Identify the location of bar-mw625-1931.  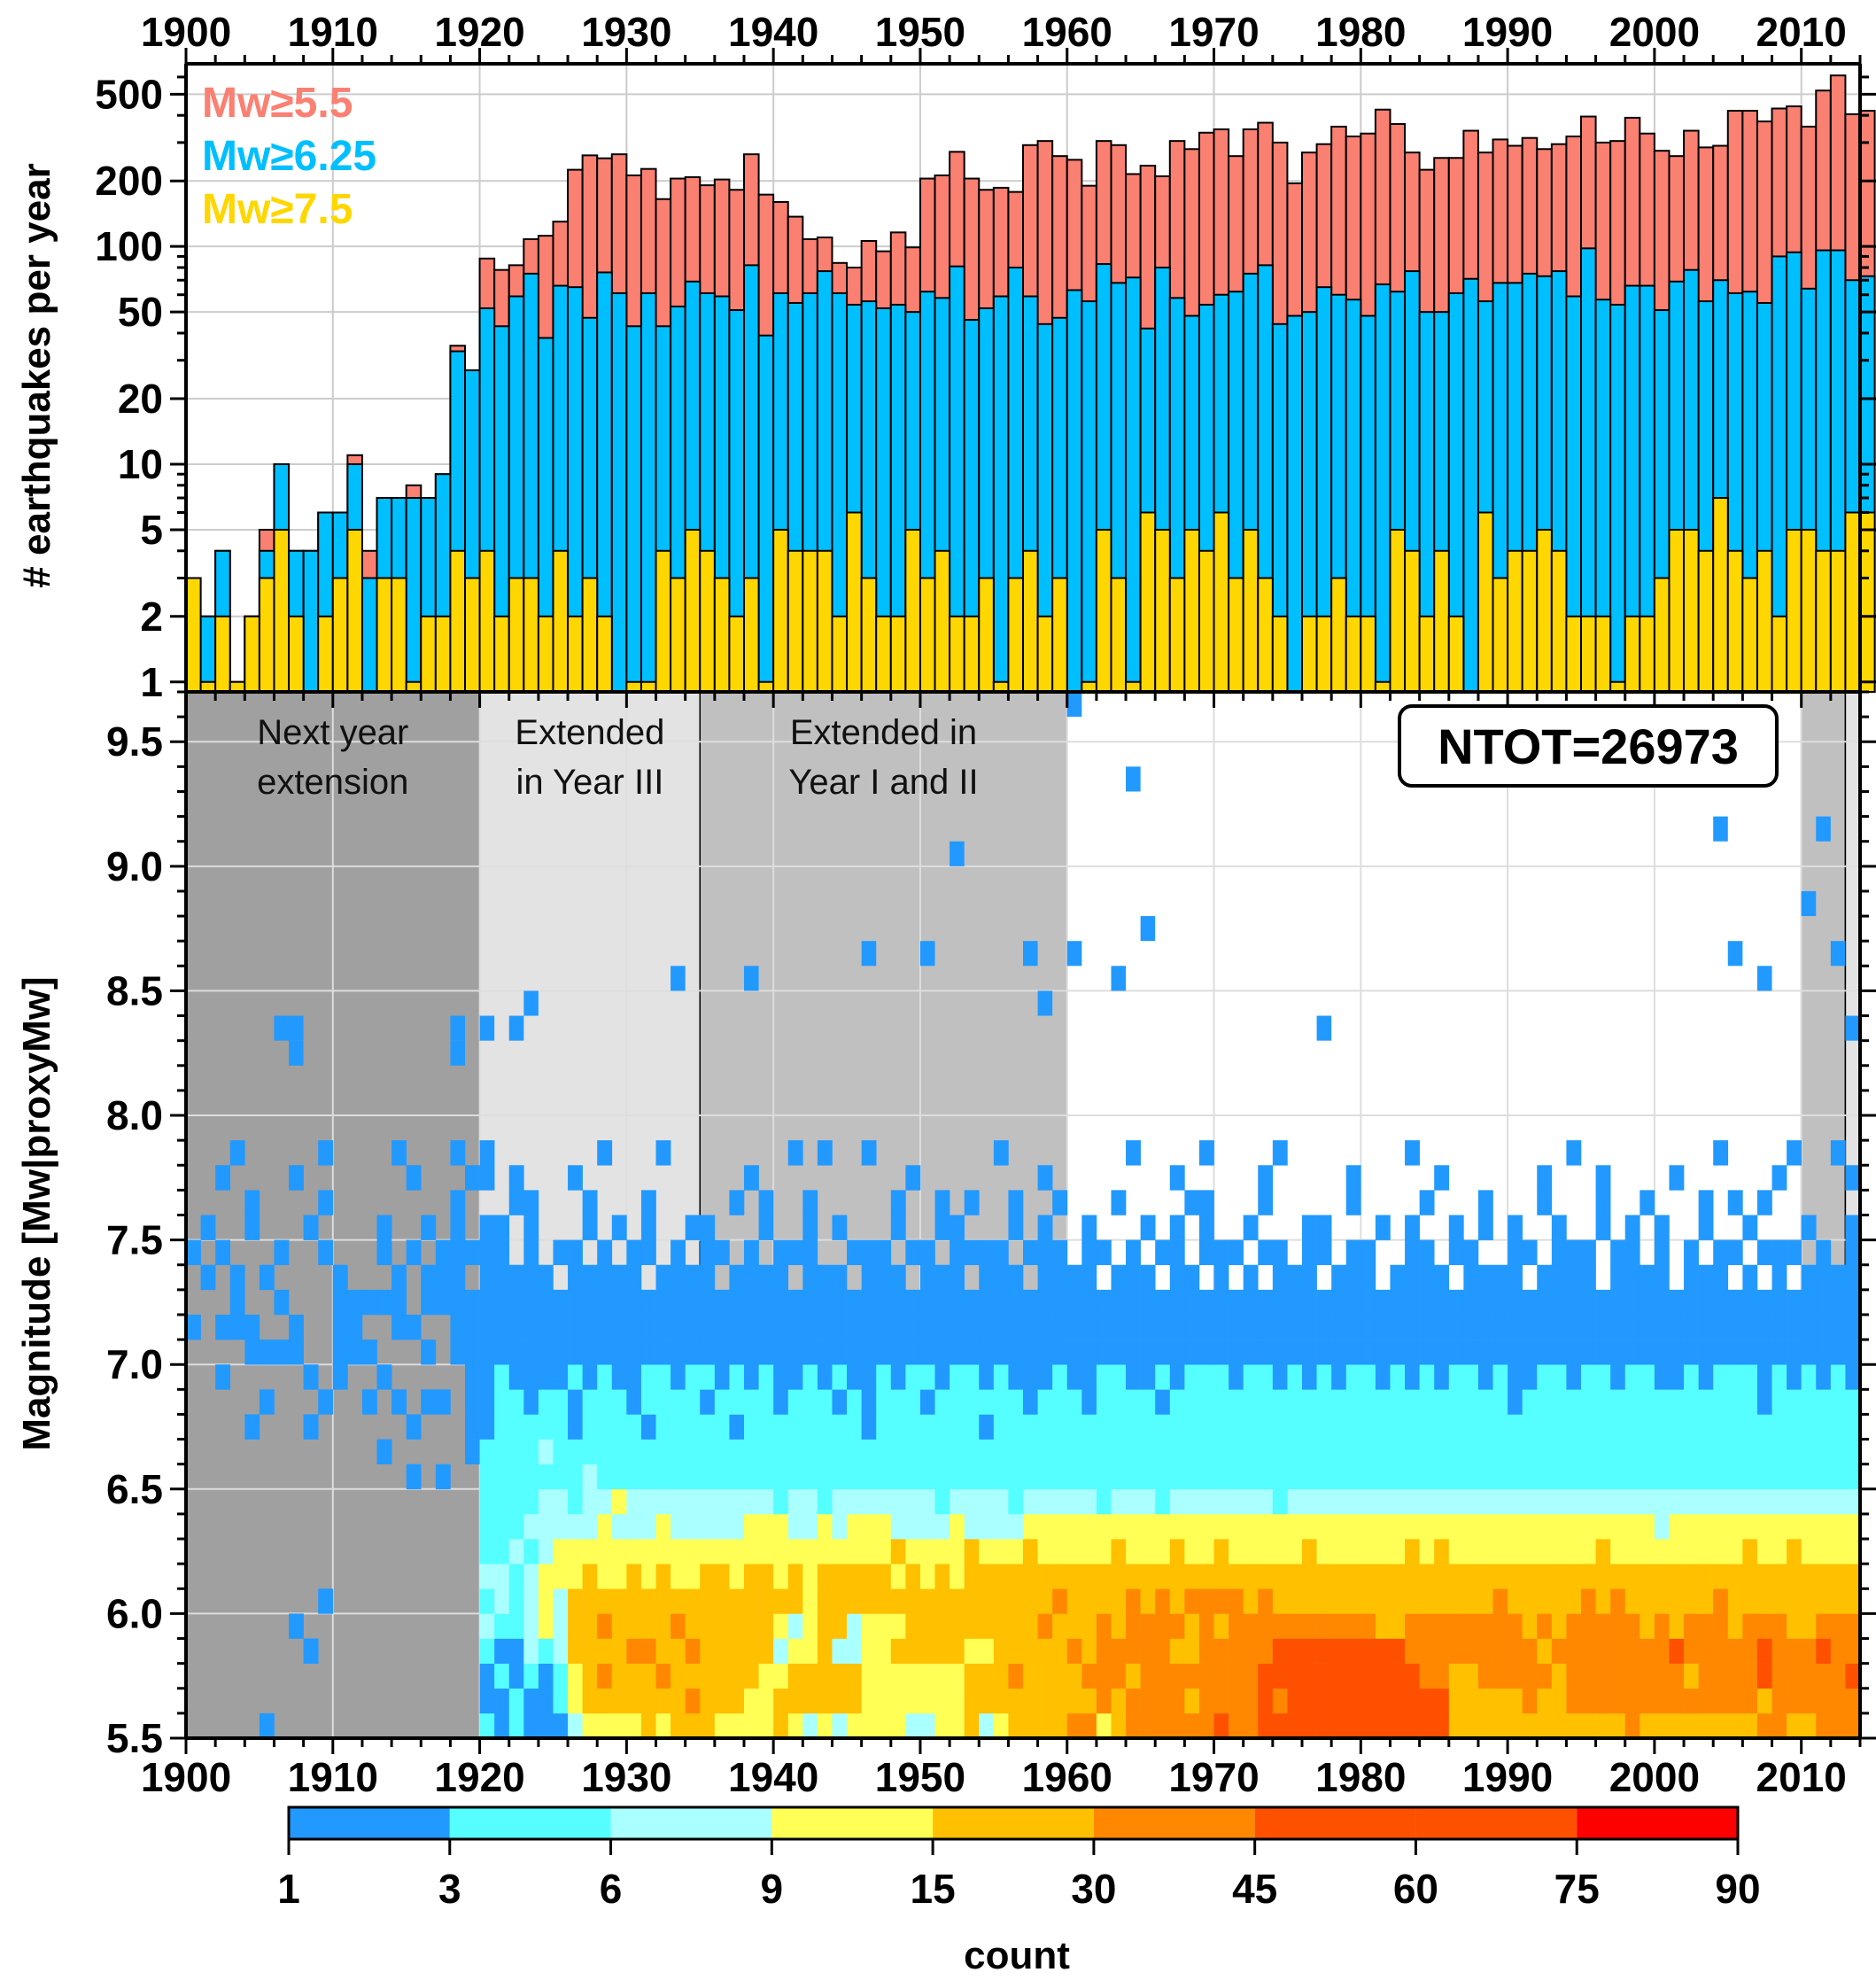
(648, 492).